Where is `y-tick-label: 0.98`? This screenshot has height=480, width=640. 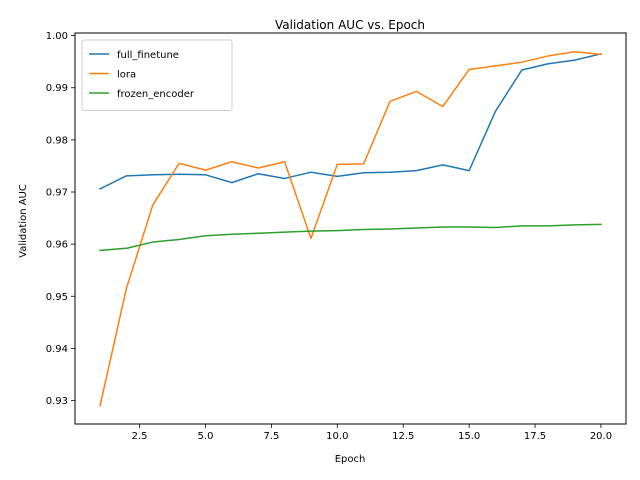 y-tick-label: 0.98 is located at coordinates (57, 140).